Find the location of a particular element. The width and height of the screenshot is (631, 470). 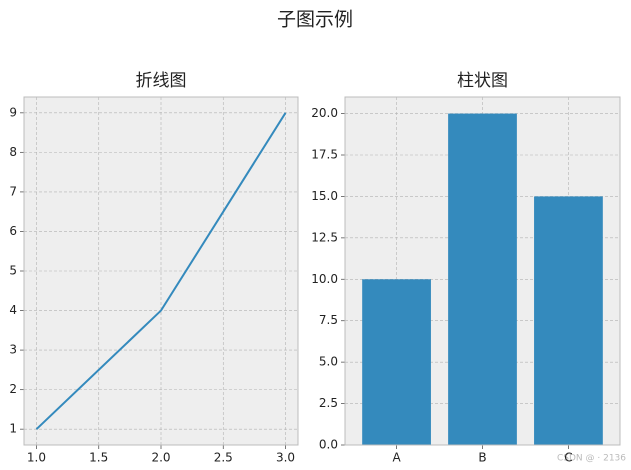

x-tick-label: 1.5 is located at coordinates (98, 458).